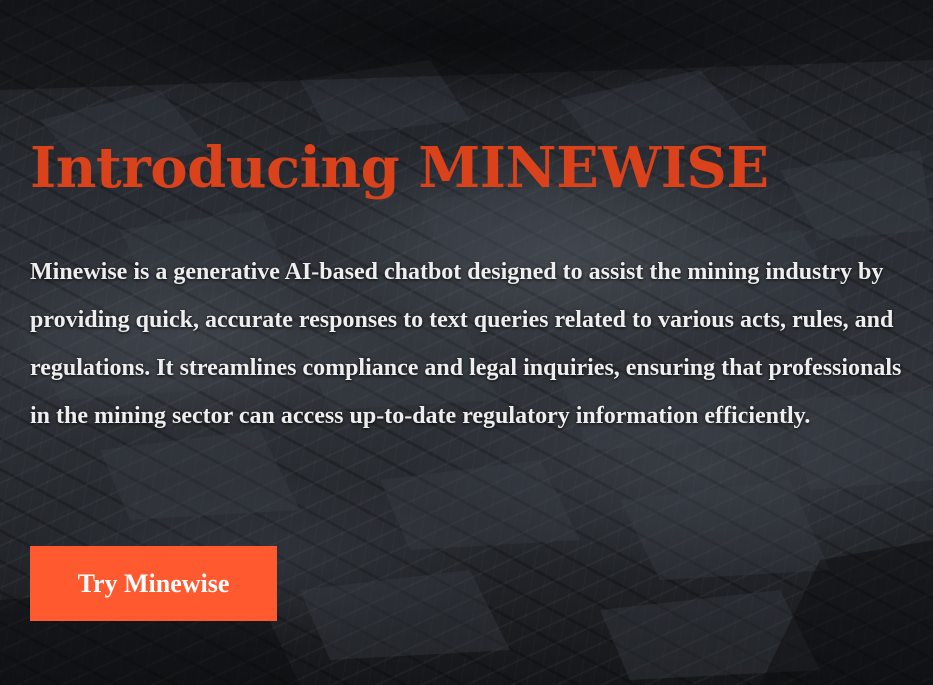 This screenshot has height=685, width=933. What do you see at coordinates (399, 168) in the screenshot?
I see `hero-title: Introducing MINEWISE` at bounding box center [399, 168].